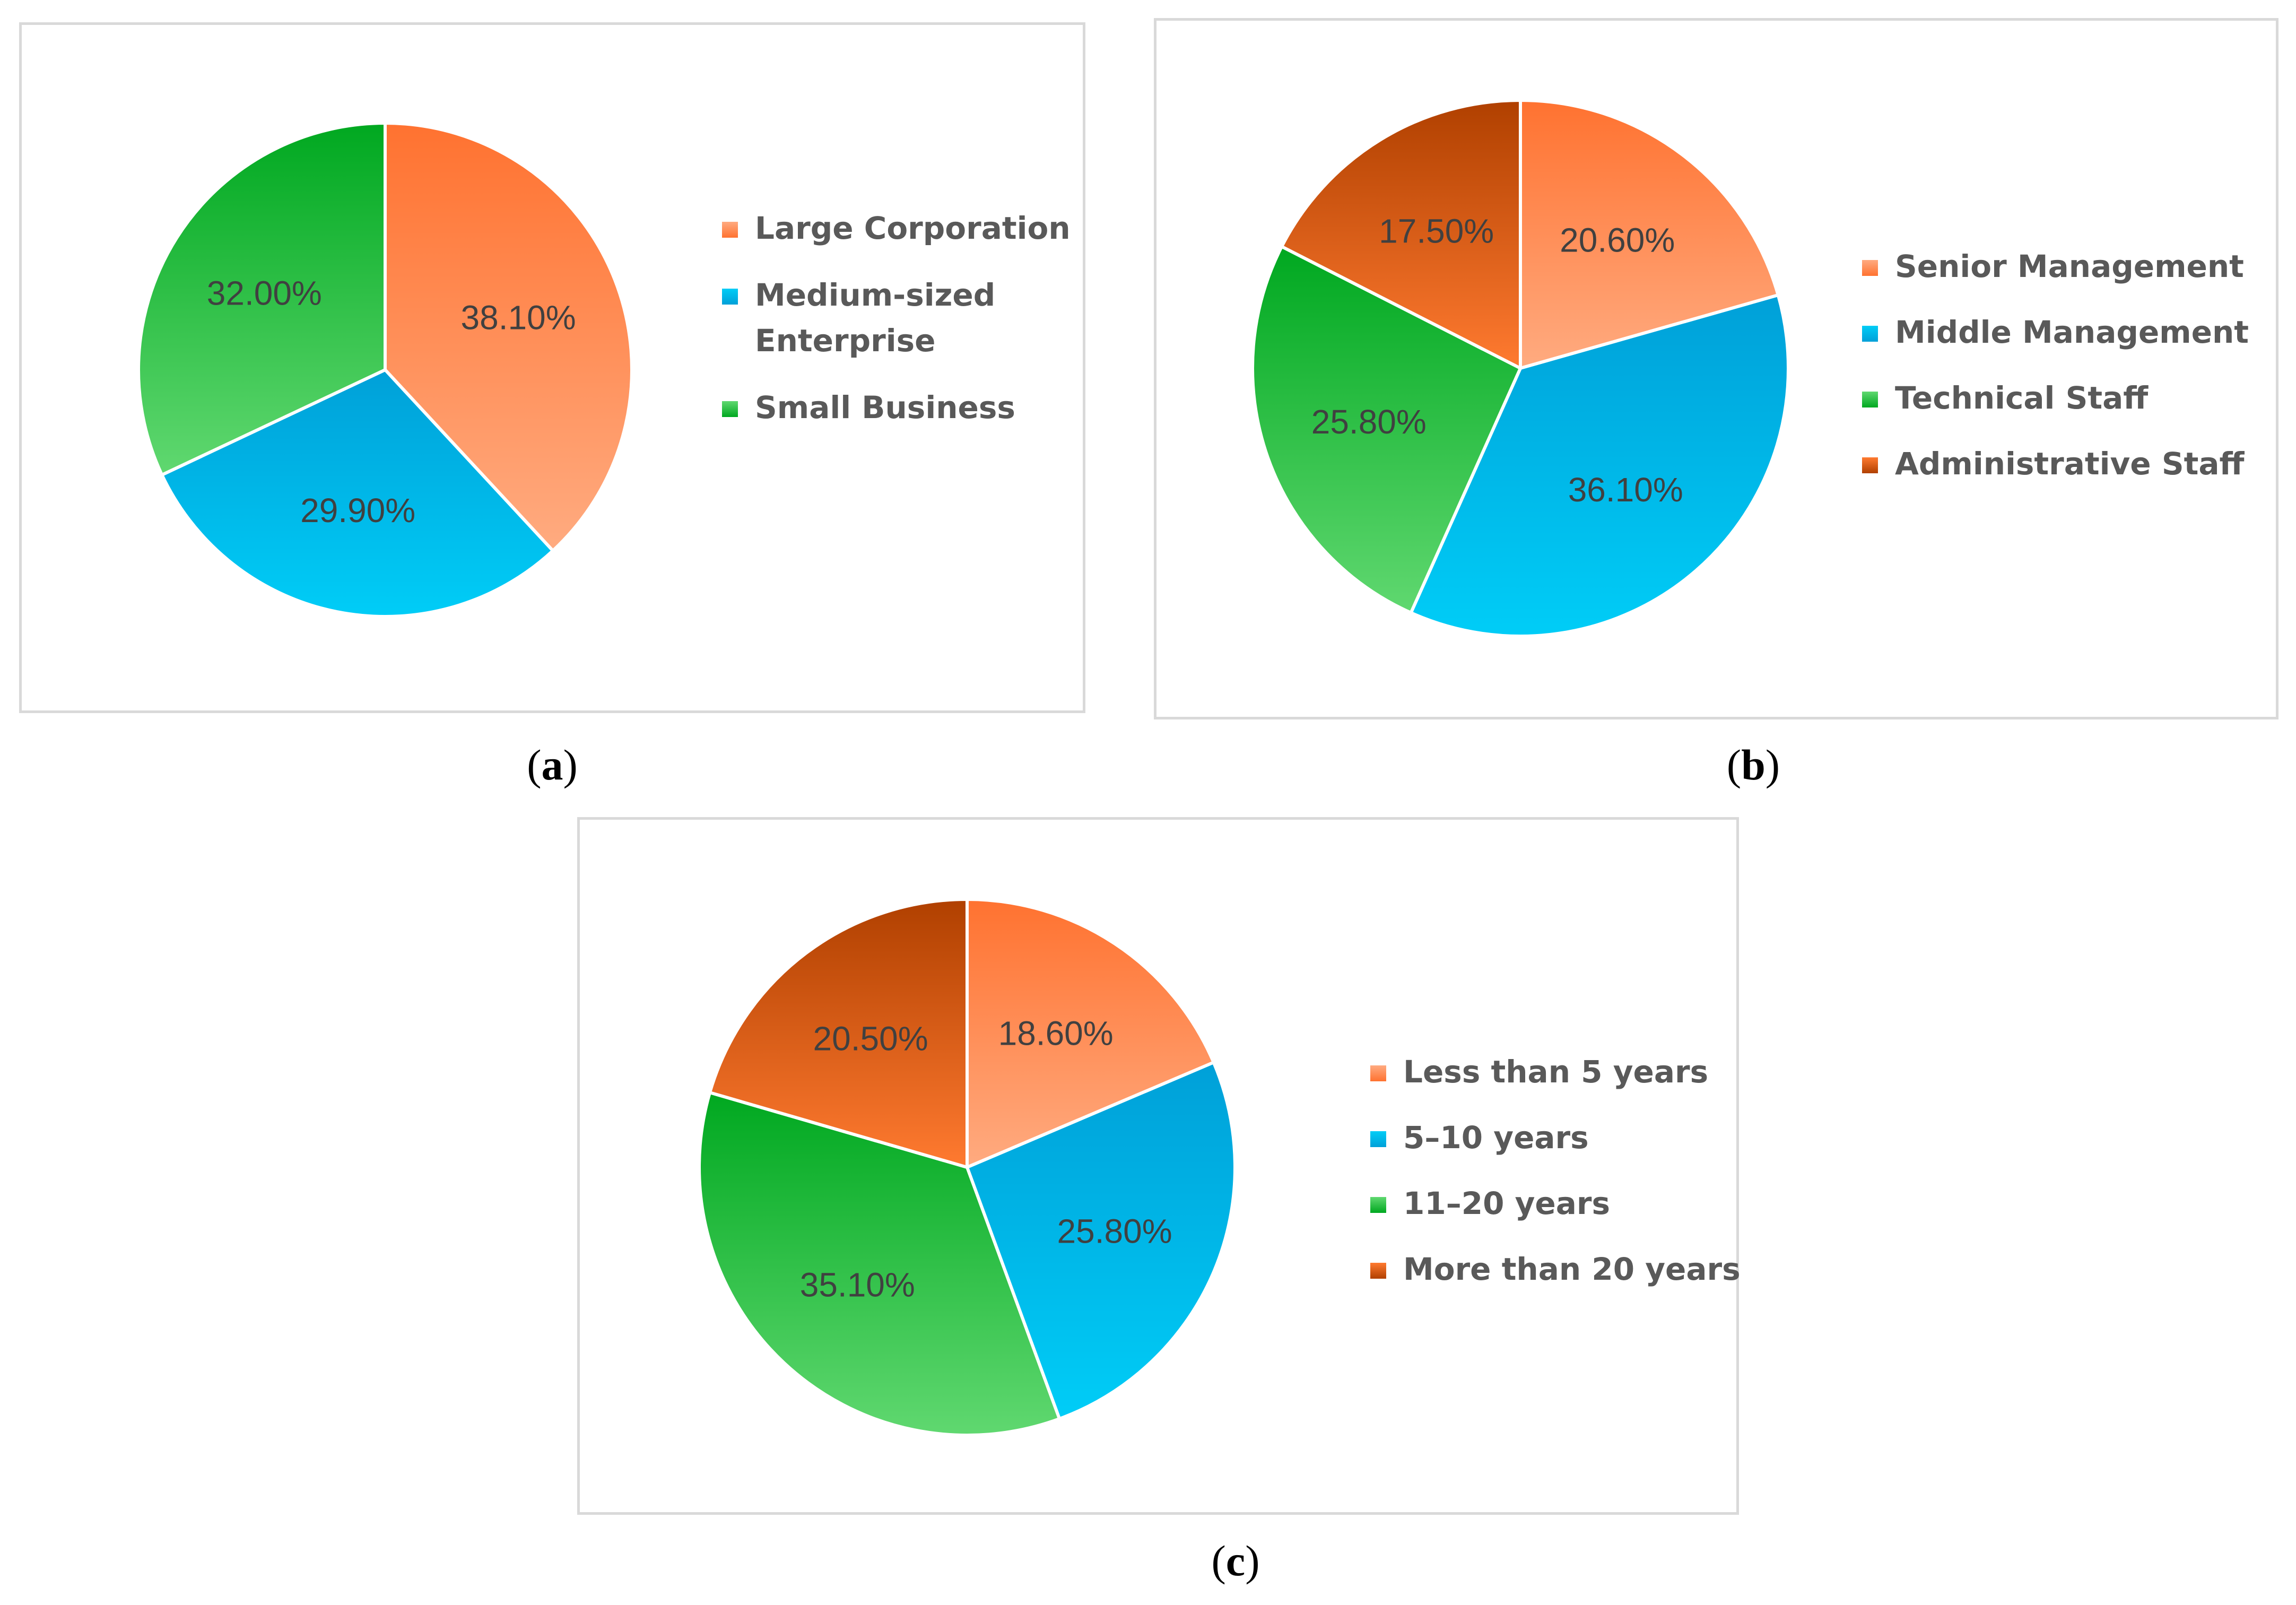  I want to click on caption-letter: c, so click(1236, 1561).